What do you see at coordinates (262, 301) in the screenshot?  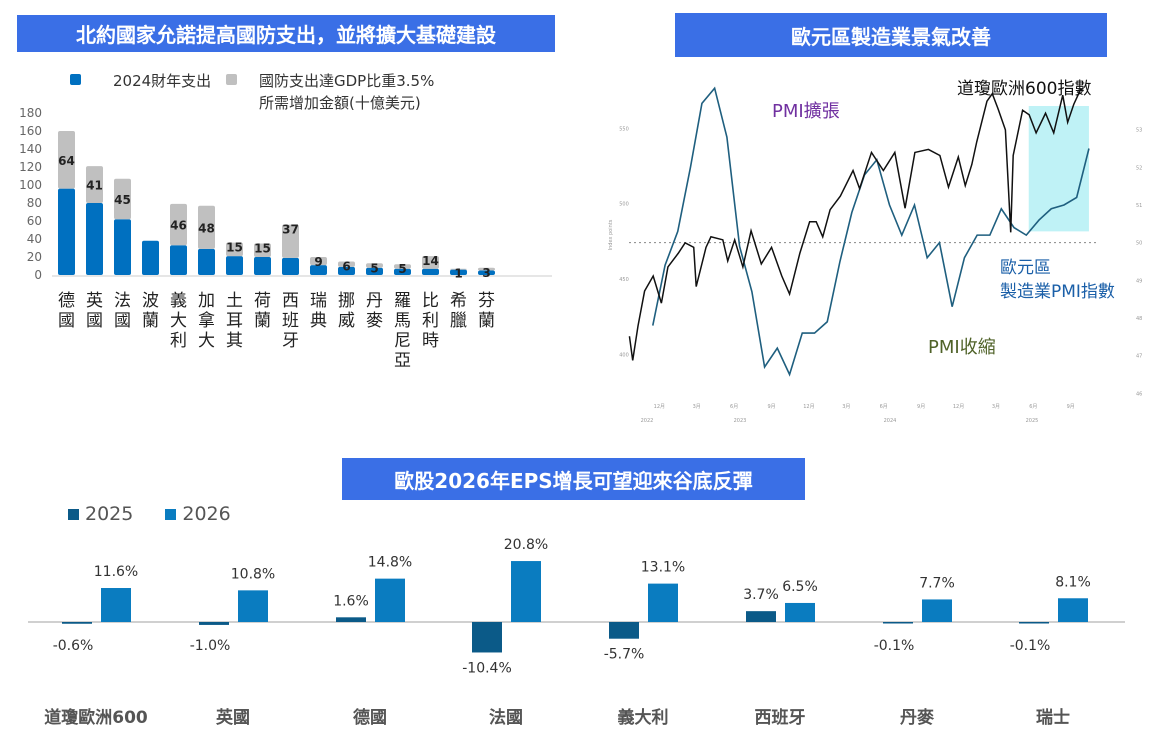 I see `country-label: 荷` at bounding box center [262, 301].